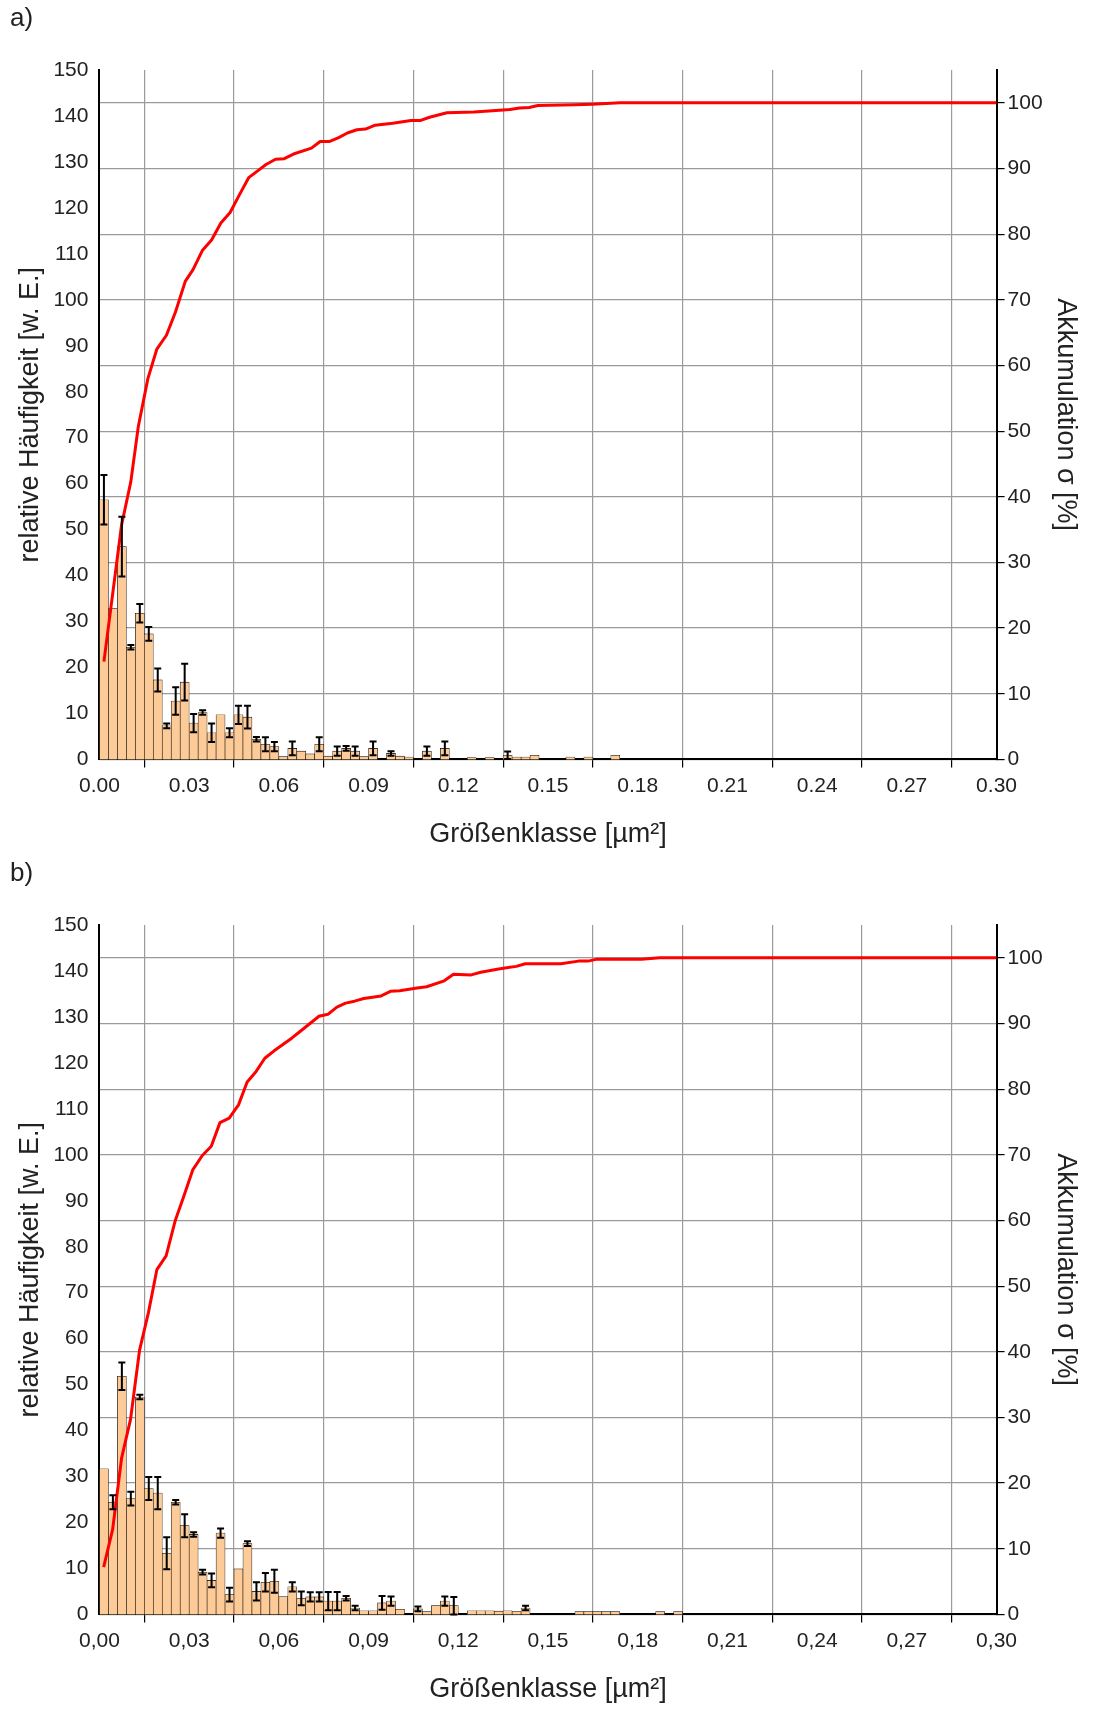 This screenshot has width=1106, height=1710. I want to click on x-tick-label: 0,21, so click(727, 1639).